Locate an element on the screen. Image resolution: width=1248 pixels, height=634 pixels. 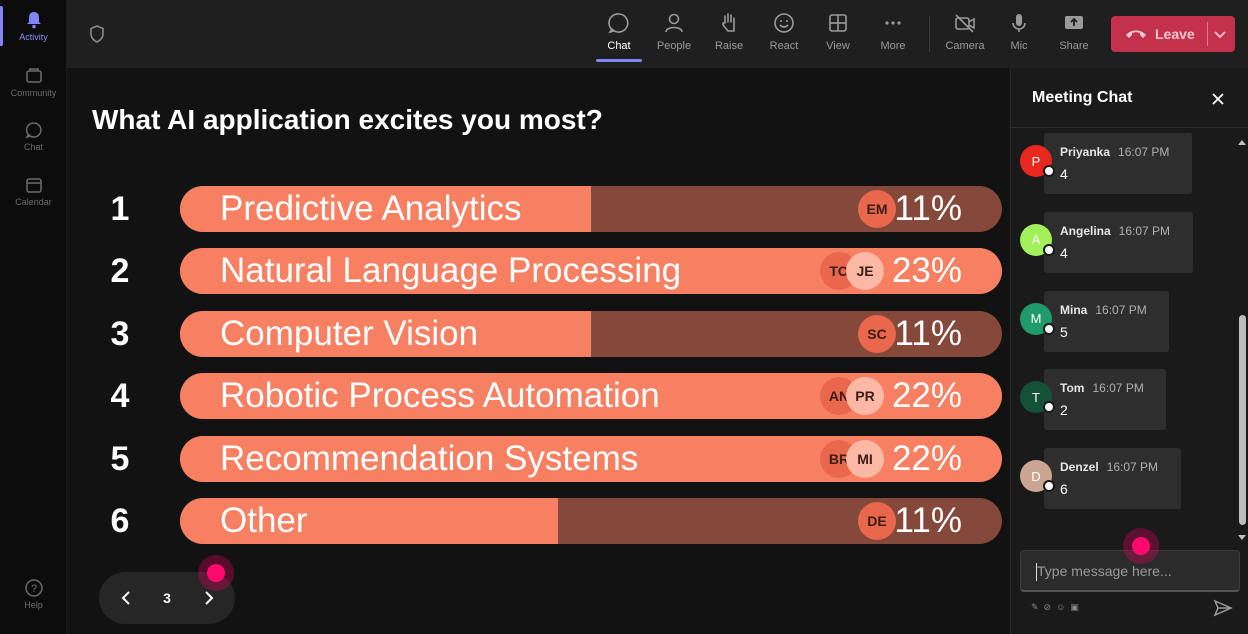
chevron-left-icon is located at coordinates (126, 598).